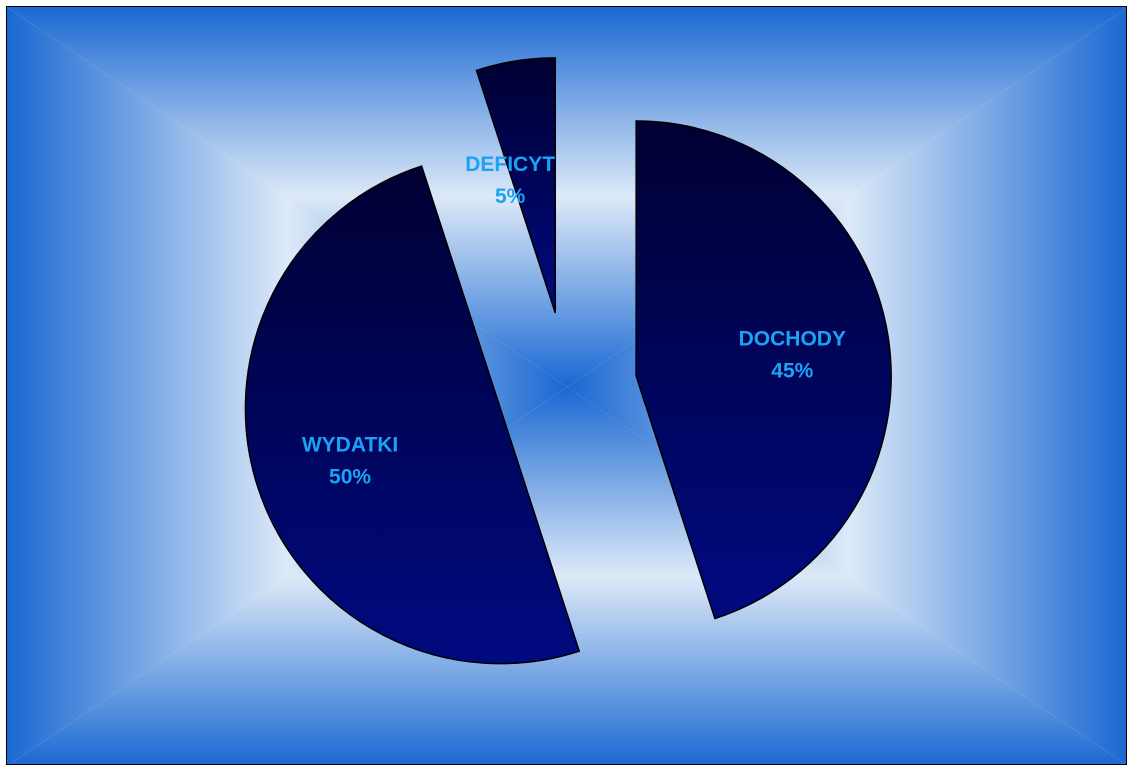 The height and width of the screenshot is (769, 1133). I want to click on slice-value-wydatki: 50%, so click(350, 476).